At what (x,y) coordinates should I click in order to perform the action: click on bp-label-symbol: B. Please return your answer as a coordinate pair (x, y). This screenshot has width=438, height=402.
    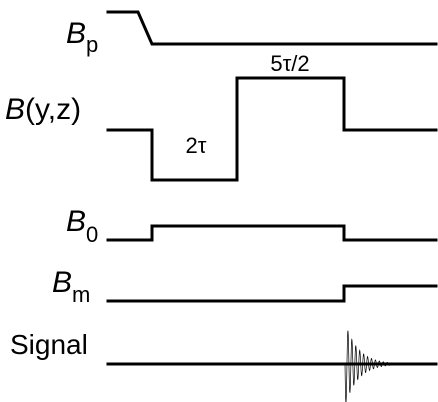
    Looking at the image, I should click on (76, 33).